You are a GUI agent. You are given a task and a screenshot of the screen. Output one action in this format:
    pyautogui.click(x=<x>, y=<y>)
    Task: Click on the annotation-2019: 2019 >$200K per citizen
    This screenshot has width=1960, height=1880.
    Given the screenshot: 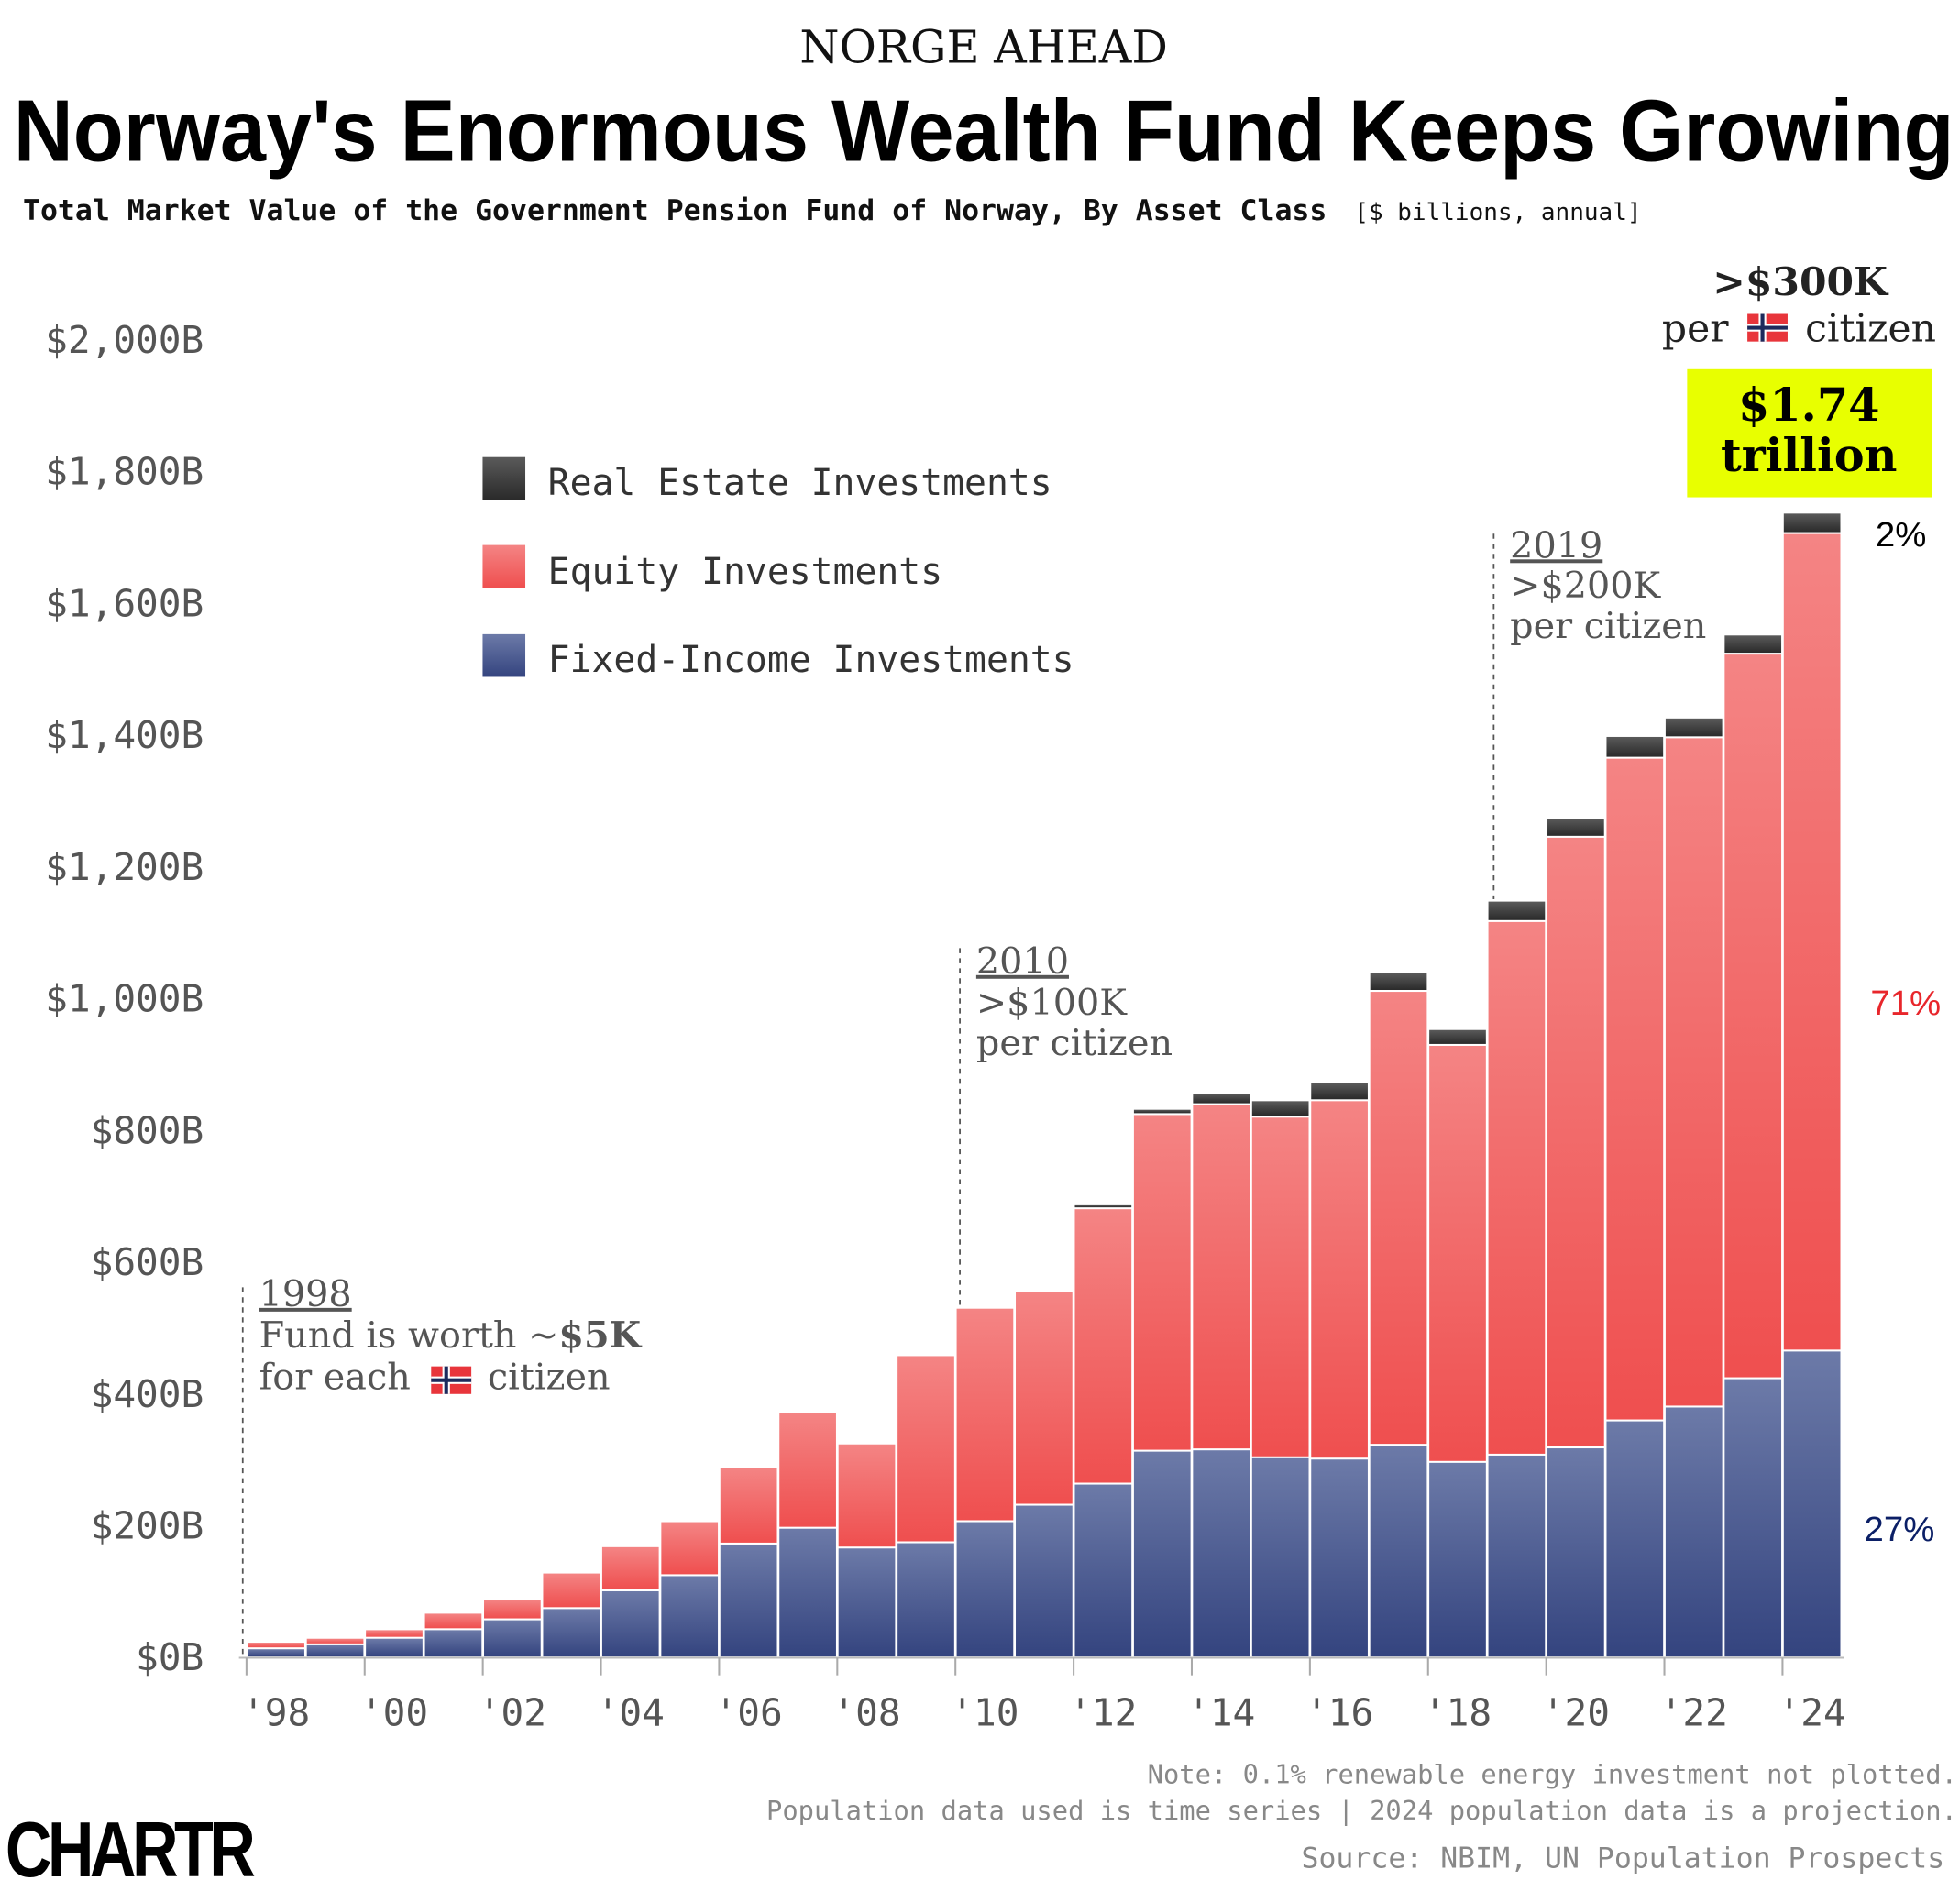 What is the action you would take?
    pyautogui.click(x=1599, y=711)
    